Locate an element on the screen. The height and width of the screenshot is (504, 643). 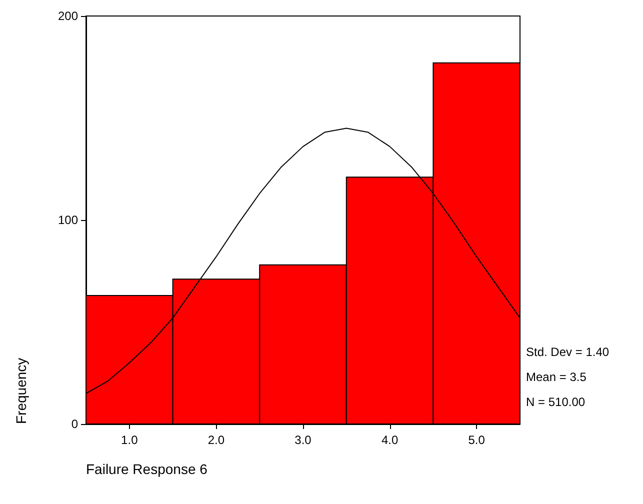
text: Mean = 3.5 is located at coordinates (556, 377).